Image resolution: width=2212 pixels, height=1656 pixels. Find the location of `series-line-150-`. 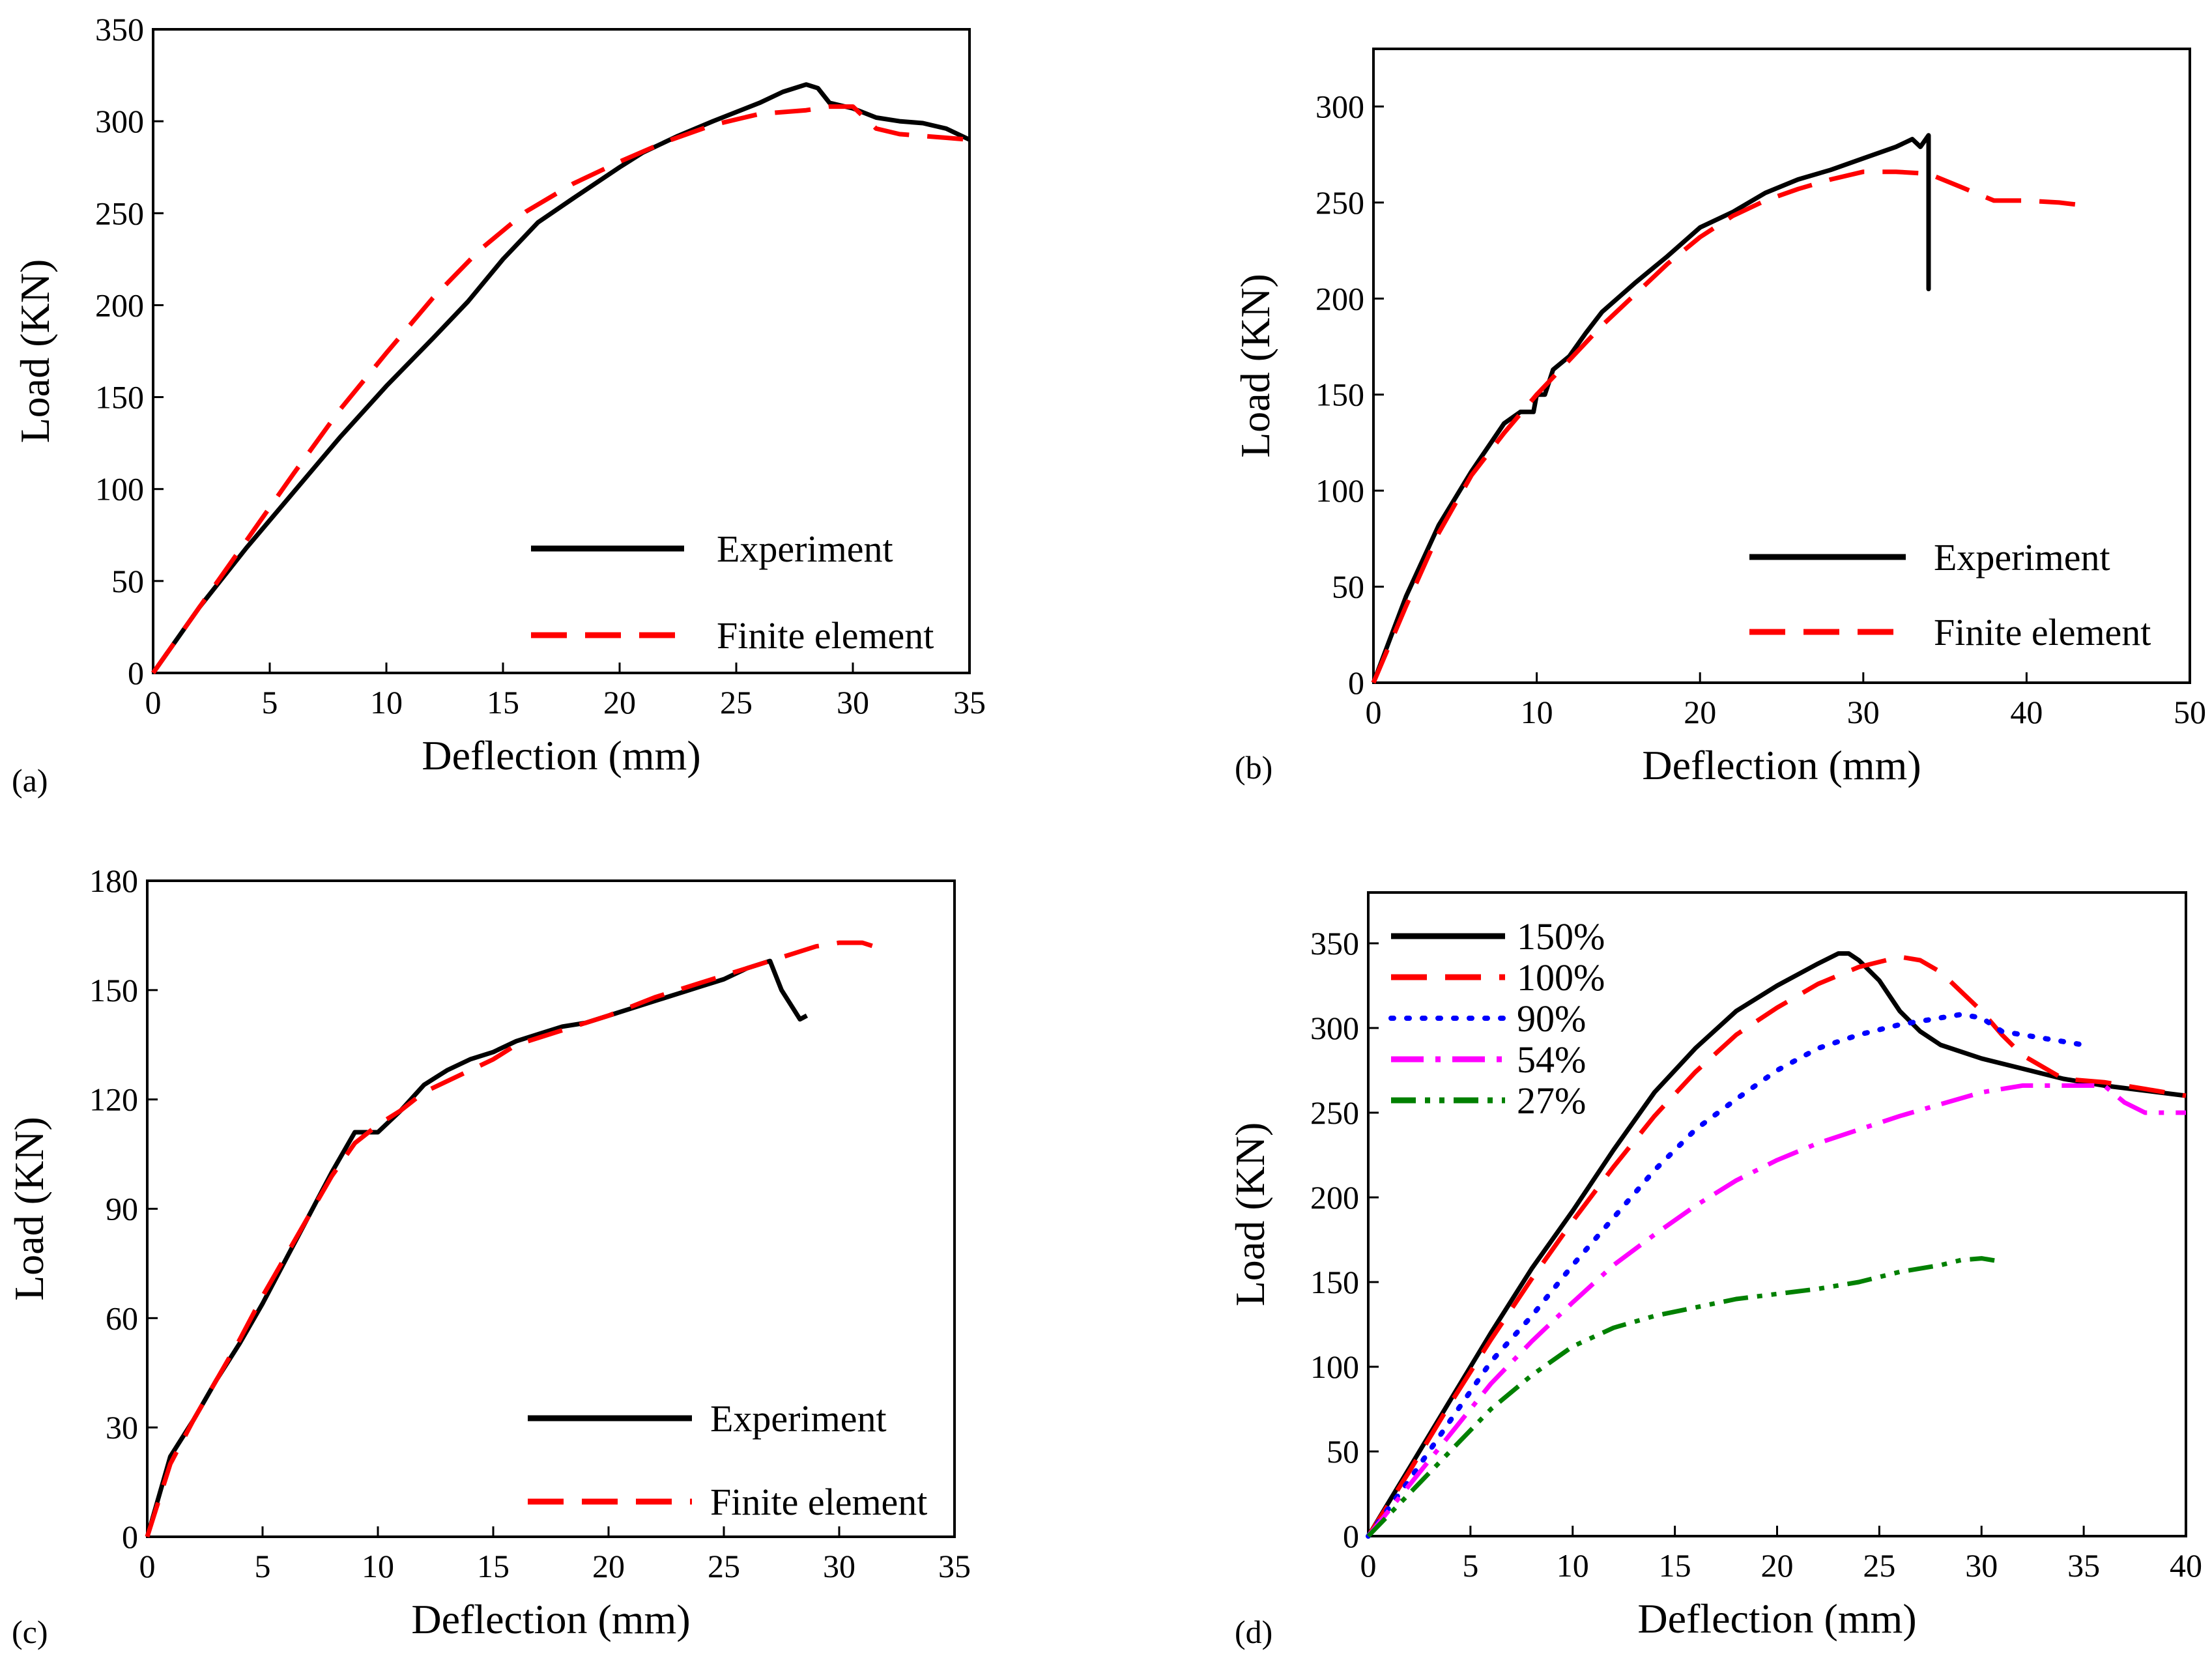

series-line-150- is located at coordinates (1776, 1244).